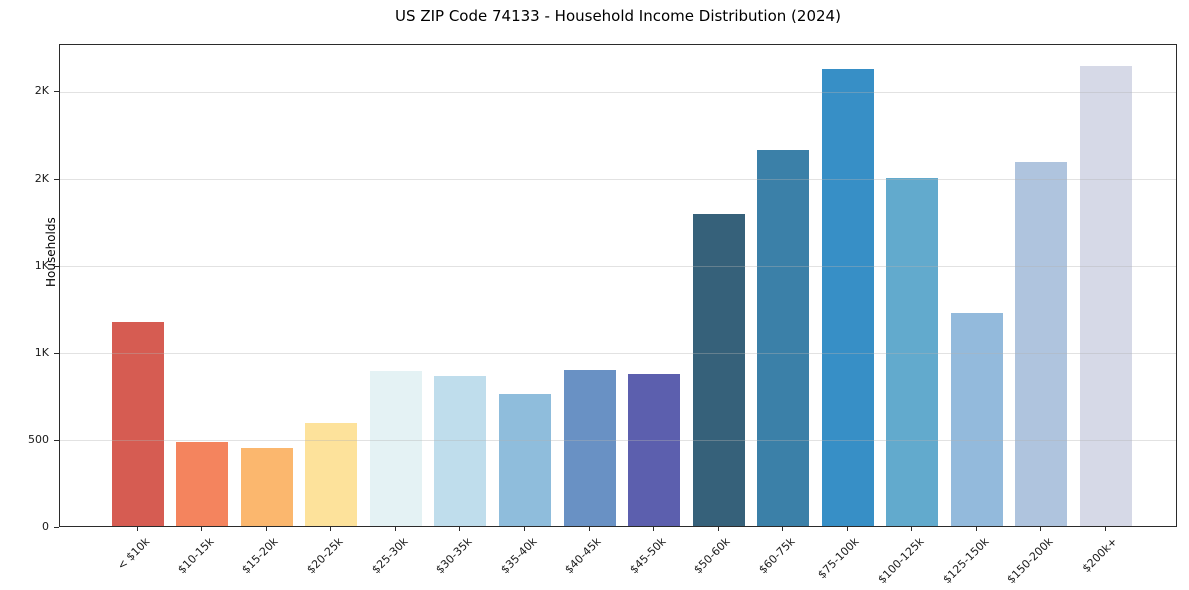 This screenshot has height=590, width=1189. What do you see at coordinates (395, 448) in the screenshot?
I see `bar-25-30k` at bounding box center [395, 448].